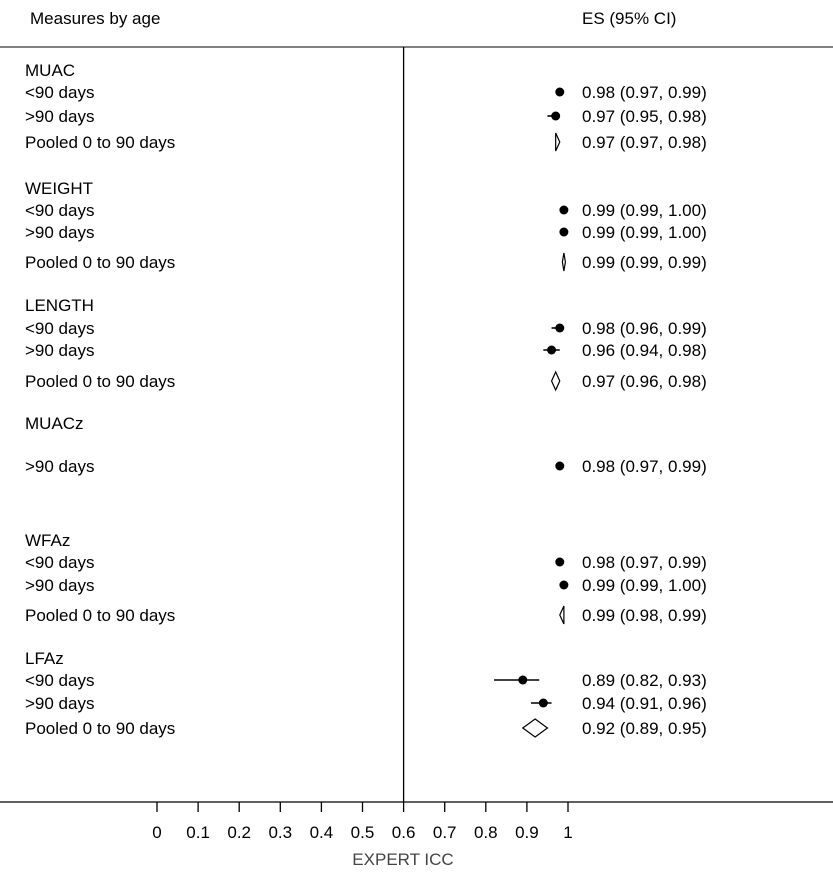  What do you see at coordinates (629, 18) in the screenshot?
I see `header-effect-size: ES (95% CI)` at bounding box center [629, 18].